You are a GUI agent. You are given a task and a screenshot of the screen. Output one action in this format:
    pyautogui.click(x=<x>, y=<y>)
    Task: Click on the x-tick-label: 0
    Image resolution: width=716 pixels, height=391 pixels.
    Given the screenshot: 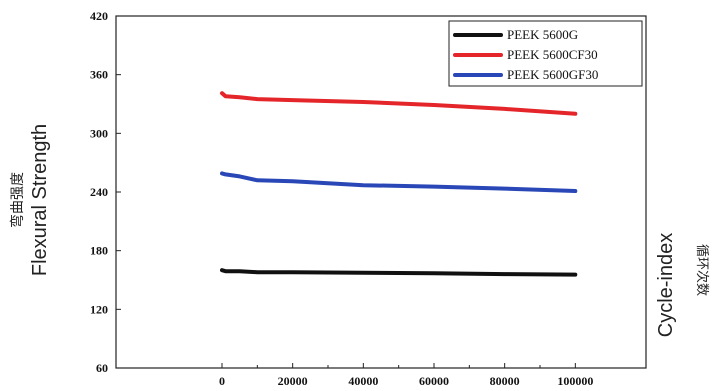 What is the action you would take?
    pyautogui.click(x=222, y=381)
    